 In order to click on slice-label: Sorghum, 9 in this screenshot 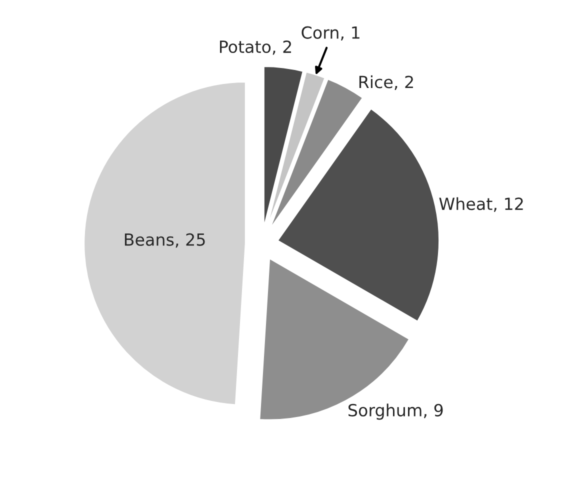, I will do `click(395, 412)`.